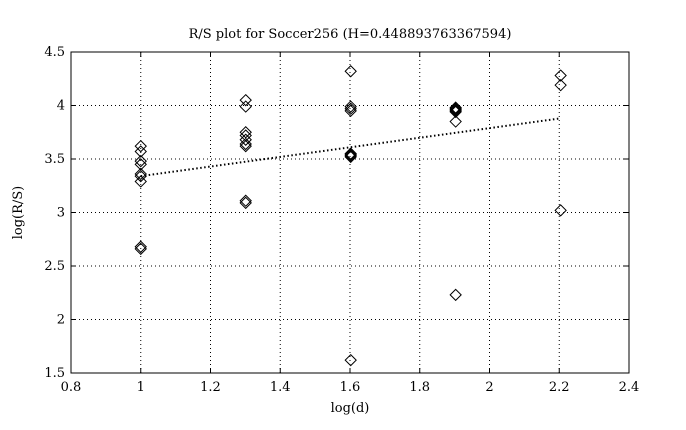 This screenshot has width=686, height=430. What do you see at coordinates (559, 387) in the screenshot?
I see `x-tick-label: 2.2` at bounding box center [559, 387].